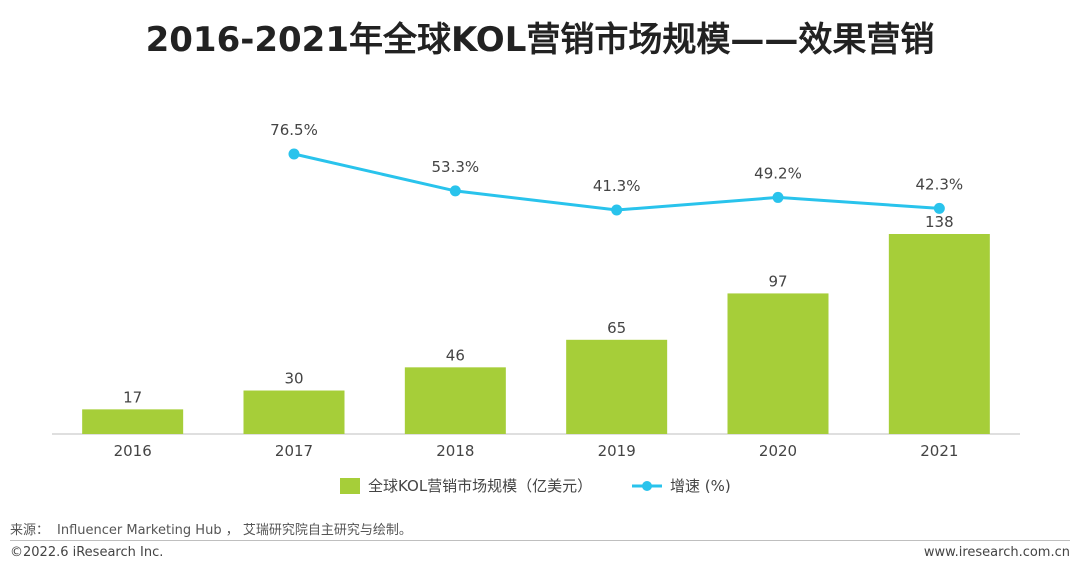 The image size is (1080, 576). I want to click on bar-label-2018: 46, so click(455, 355).